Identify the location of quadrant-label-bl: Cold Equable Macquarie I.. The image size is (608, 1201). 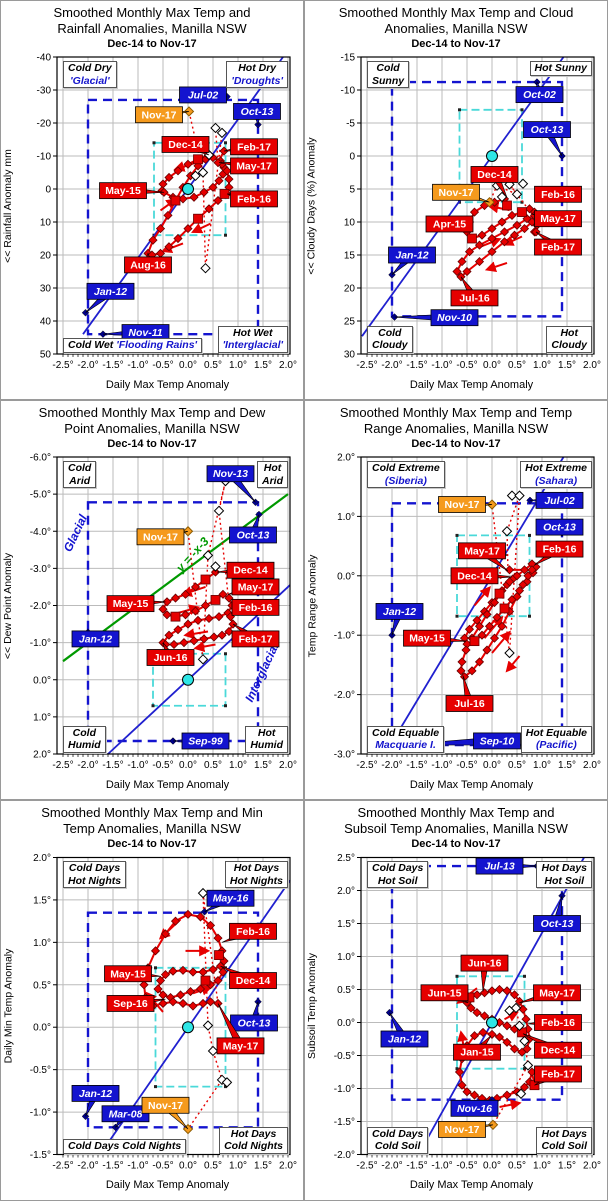
(406, 739).